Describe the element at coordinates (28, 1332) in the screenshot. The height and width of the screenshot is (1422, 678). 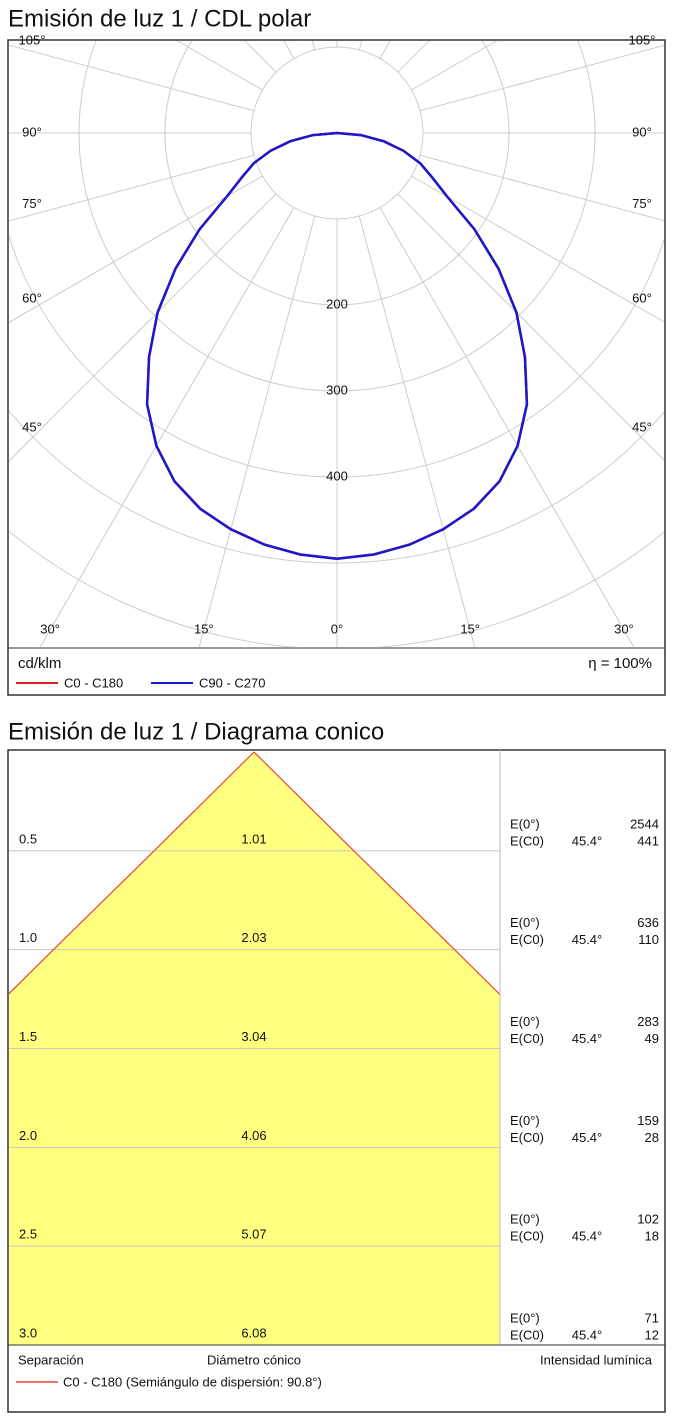
I see `height-label: 3.0` at that location.